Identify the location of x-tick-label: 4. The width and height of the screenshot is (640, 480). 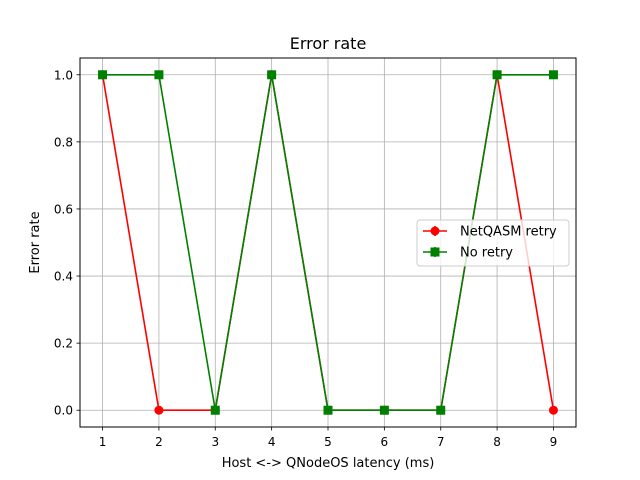
(272, 442).